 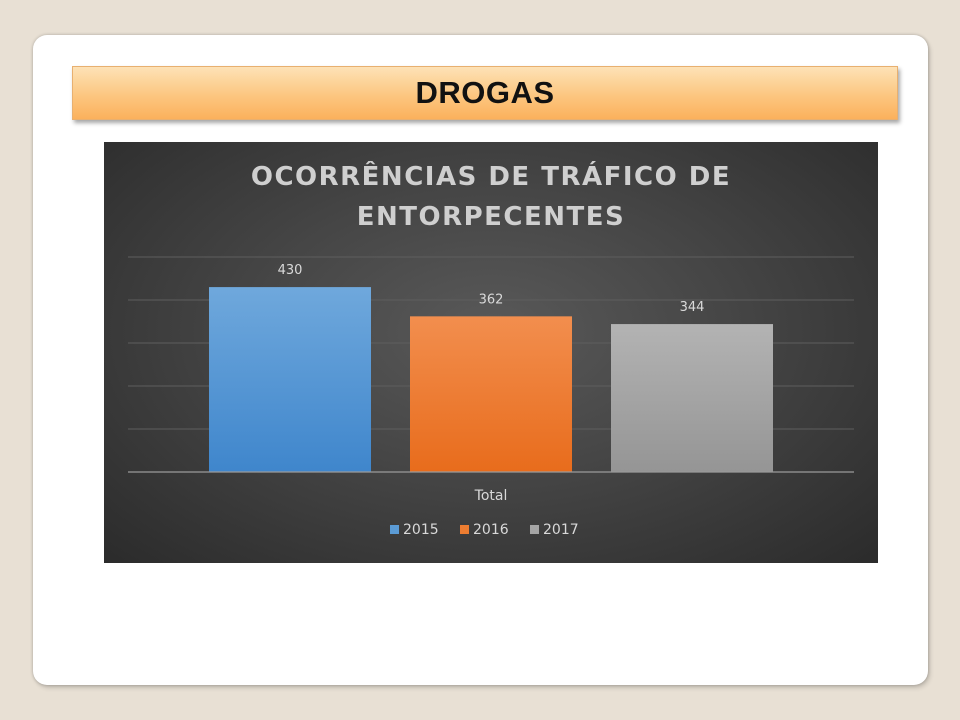 I want to click on legend: 2015 2016 2017, so click(x=484, y=530).